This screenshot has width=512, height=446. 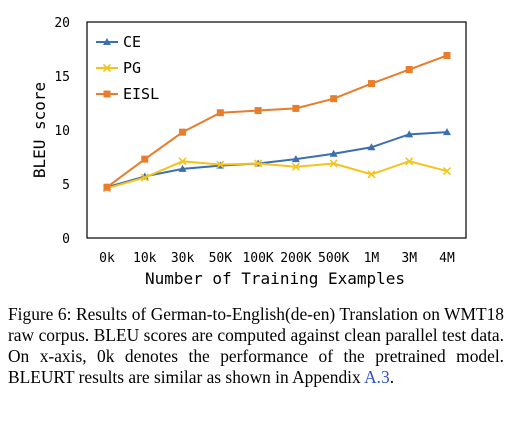 What do you see at coordinates (118, 68) in the screenshot?
I see `legend-item-pg: PG` at bounding box center [118, 68].